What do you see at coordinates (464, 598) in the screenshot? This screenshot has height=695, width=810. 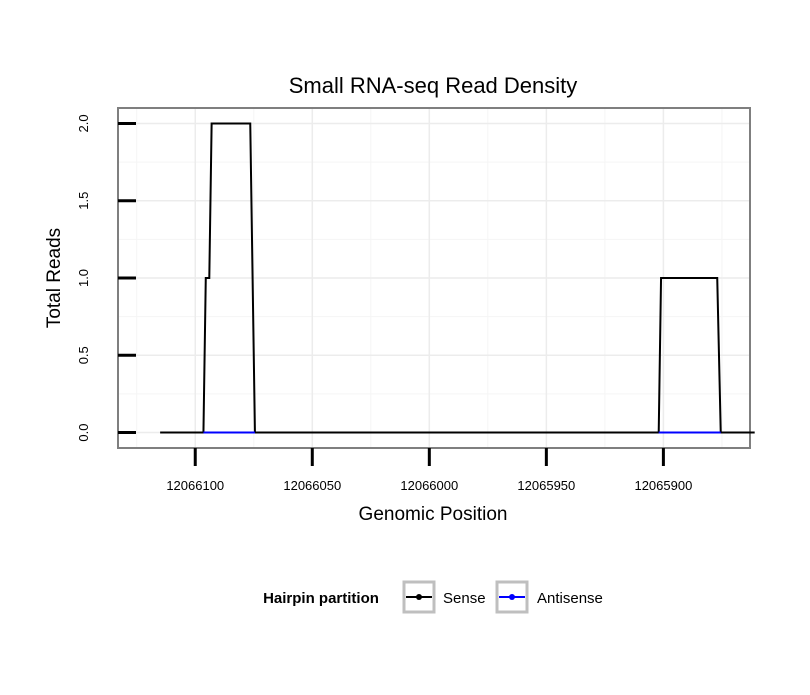 I see `legend-label-sense: Sense` at bounding box center [464, 598].